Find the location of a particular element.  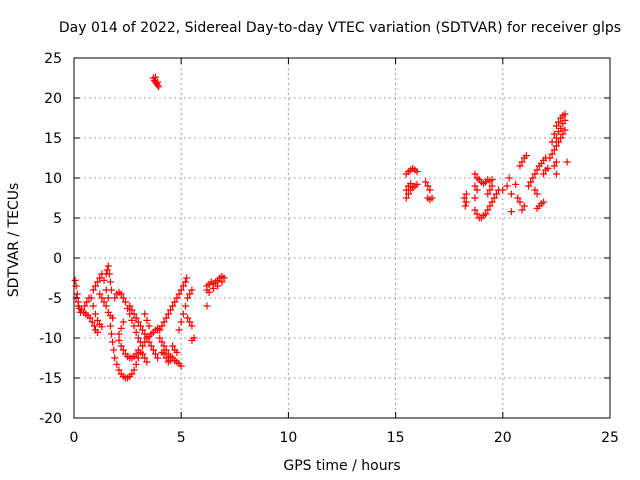

y-tick-label: 25 is located at coordinates (53, 59).